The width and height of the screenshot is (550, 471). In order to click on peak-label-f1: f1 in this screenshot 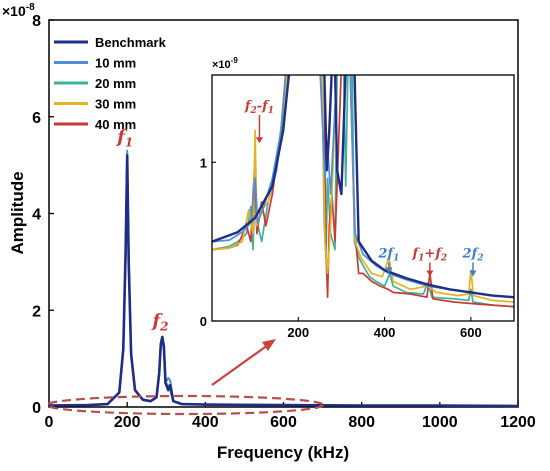, I will do `click(124, 138)`.